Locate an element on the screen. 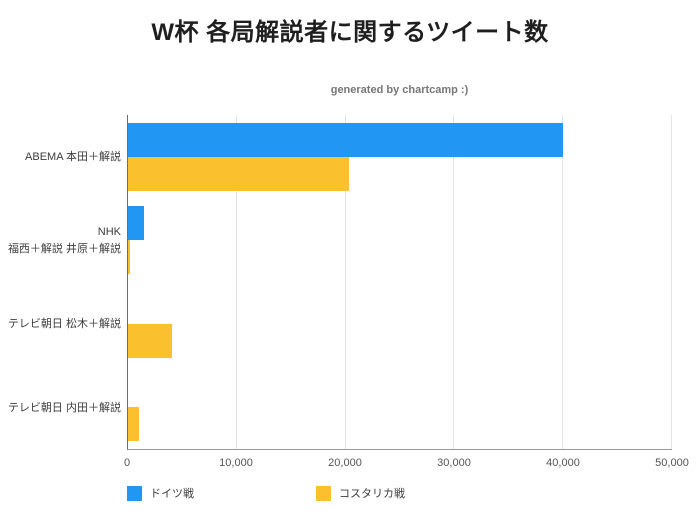 This screenshot has height=518, width=700. legend-item-costarica-match: コスタリカ戦 is located at coordinates (360, 493).